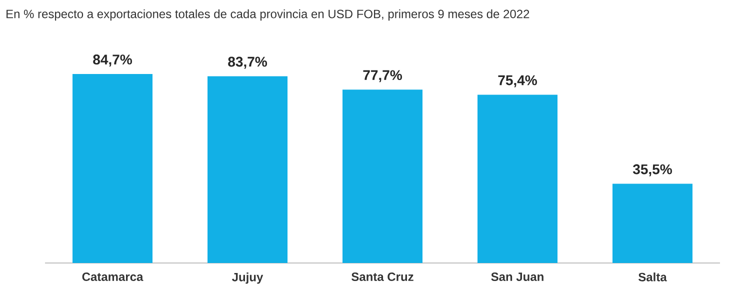 Image resolution: width=753 pixels, height=308 pixels. Describe the element at coordinates (652, 277) in the screenshot. I see `x-tick-label: Salta` at that location.